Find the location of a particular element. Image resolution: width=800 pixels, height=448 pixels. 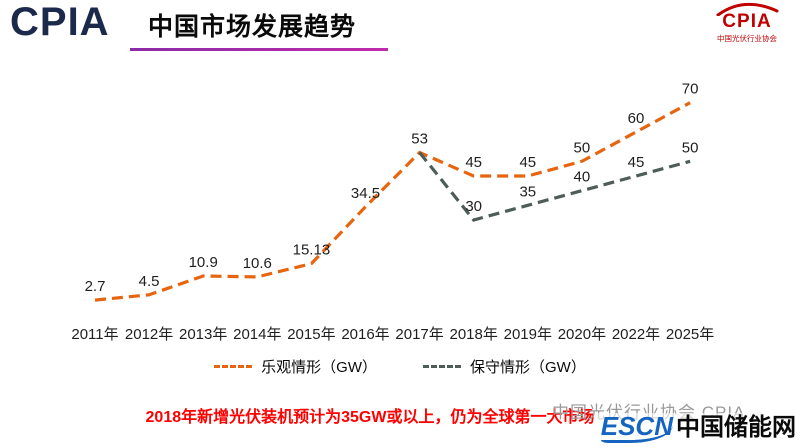

data-label: 35 is located at coordinates (527, 191).